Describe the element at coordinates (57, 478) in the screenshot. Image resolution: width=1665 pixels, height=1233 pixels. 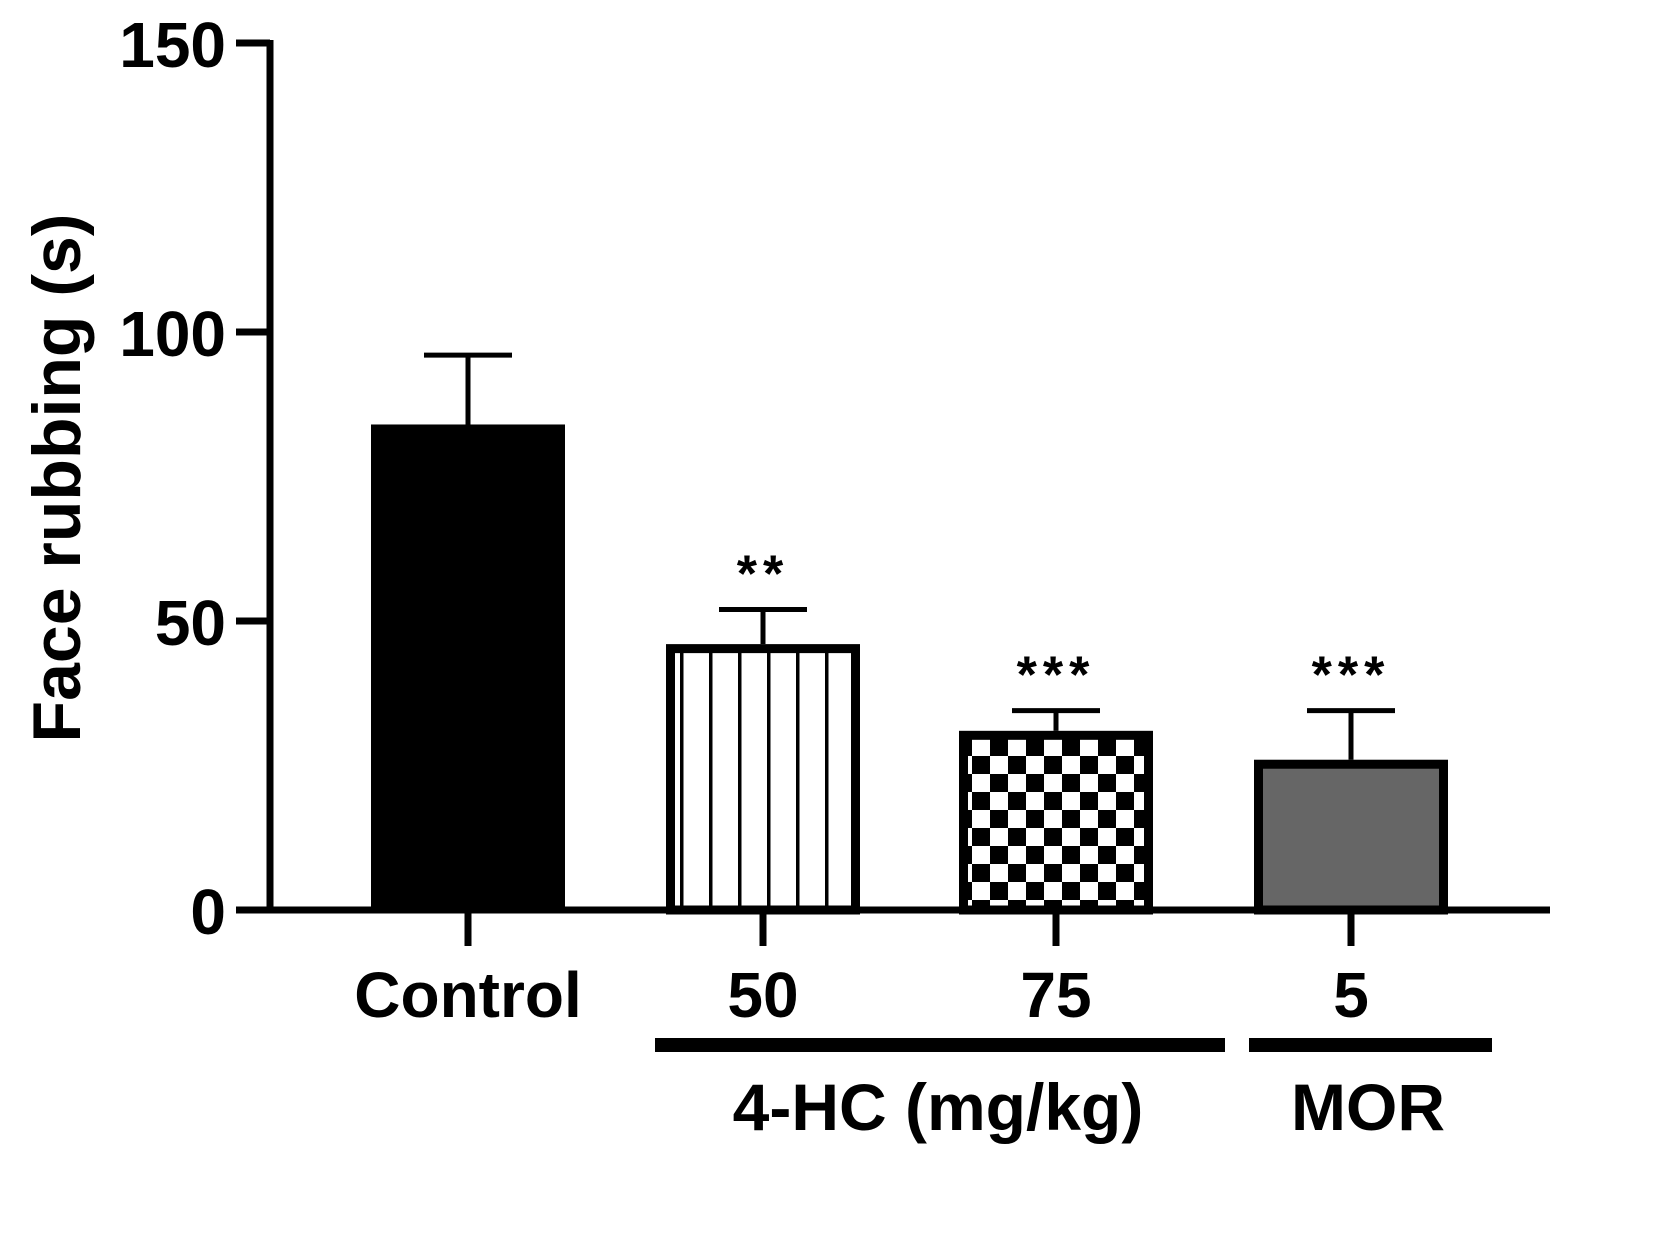
I see `y-axis-label: Face rubbing (s)` at that location.